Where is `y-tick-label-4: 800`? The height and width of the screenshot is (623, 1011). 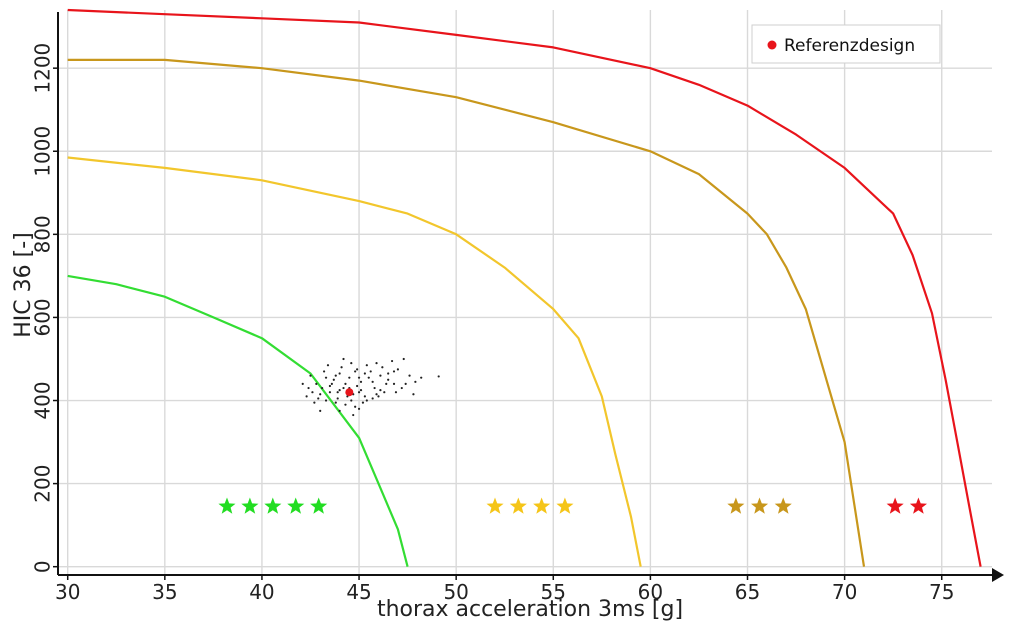 y-tick-label-4: 800 is located at coordinates (43, 234).